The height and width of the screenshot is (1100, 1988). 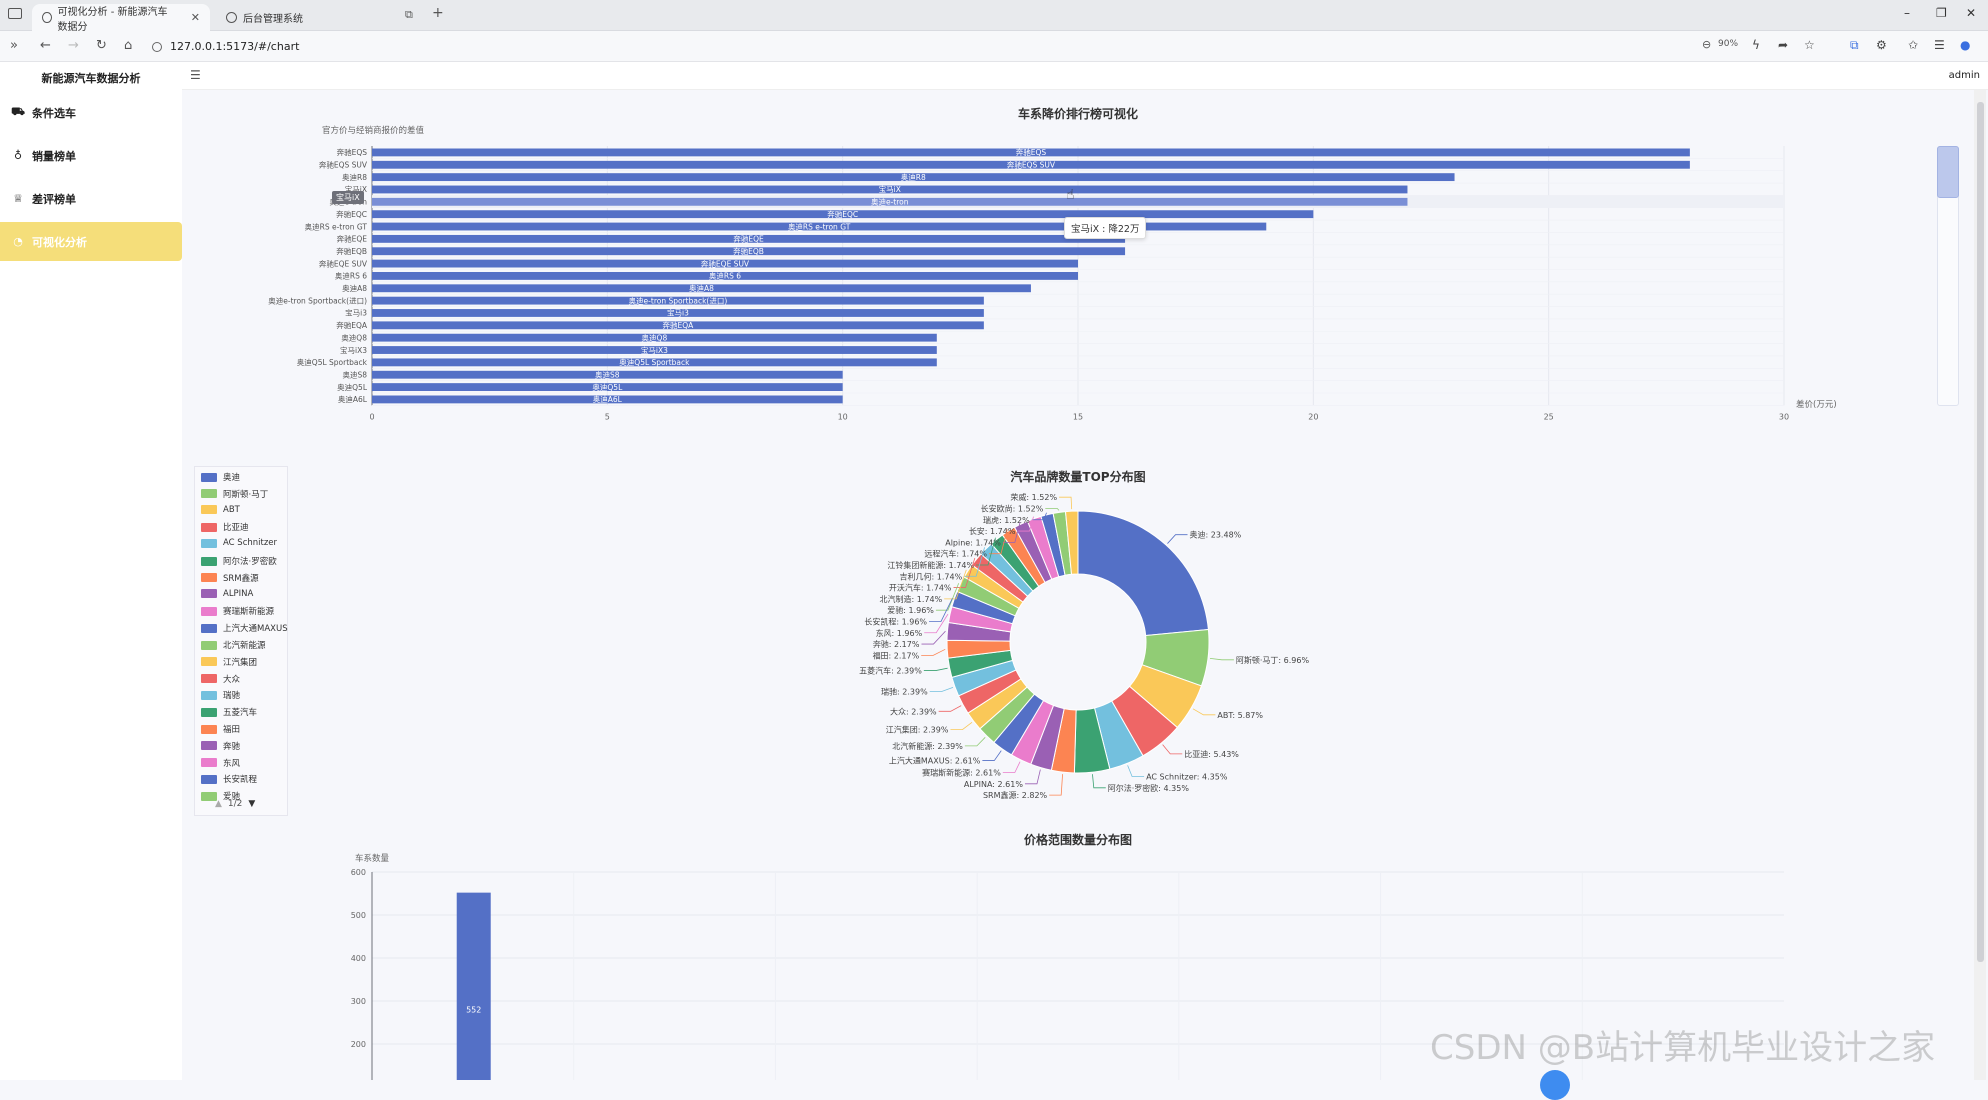 I want to click on x-tick-label: 15, so click(x=1078, y=416).